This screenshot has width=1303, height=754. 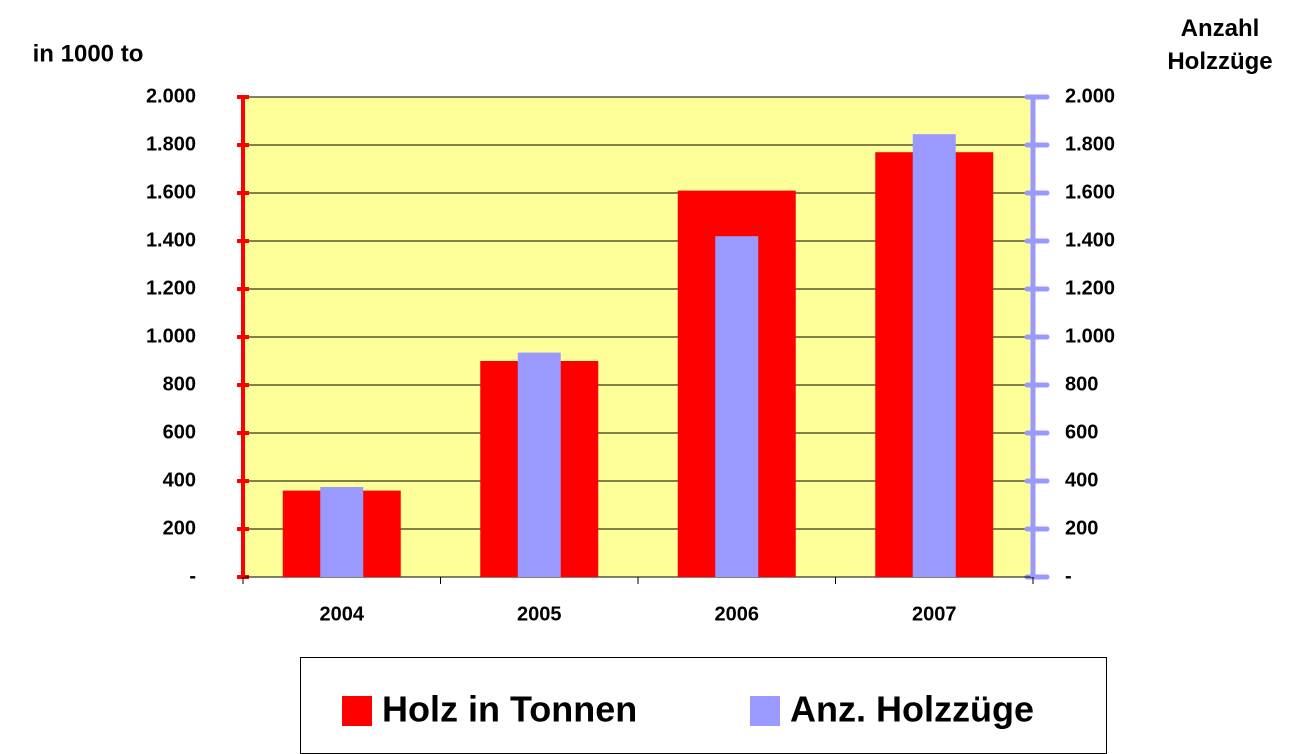 I want to click on x-tick-label: 2005, so click(x=539, y=614).